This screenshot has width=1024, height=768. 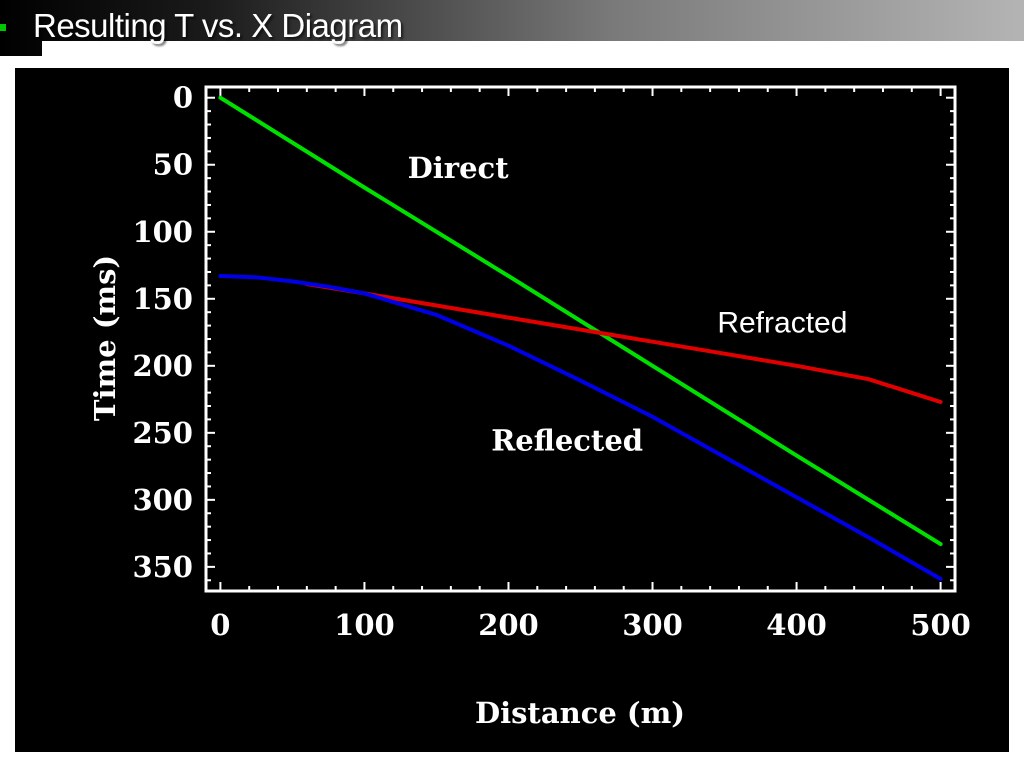 I want to click on slide-title: Resulting T vs. X Diagram, so click(x=218, y=25).